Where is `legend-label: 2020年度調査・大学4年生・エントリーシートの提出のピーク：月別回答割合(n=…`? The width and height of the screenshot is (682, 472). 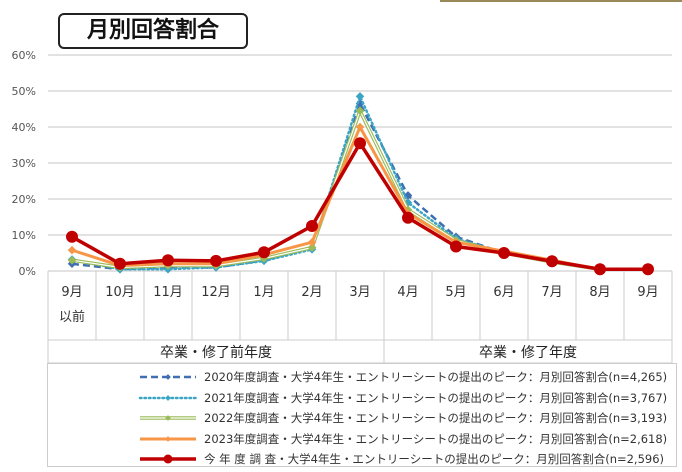
legend-label: 2020年度調査・大学4年生・エントリーシートの提出のピーク：月別回答割合(n=… is located at coordinates (436, 377).